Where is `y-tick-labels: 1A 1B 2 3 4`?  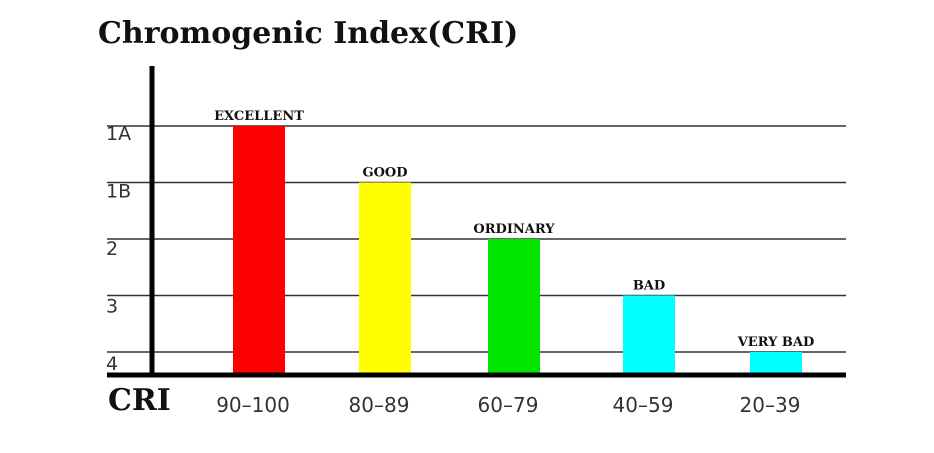 y-tick-labels: 1A 1B 2 3 4 is located at coordinates (118, 249).